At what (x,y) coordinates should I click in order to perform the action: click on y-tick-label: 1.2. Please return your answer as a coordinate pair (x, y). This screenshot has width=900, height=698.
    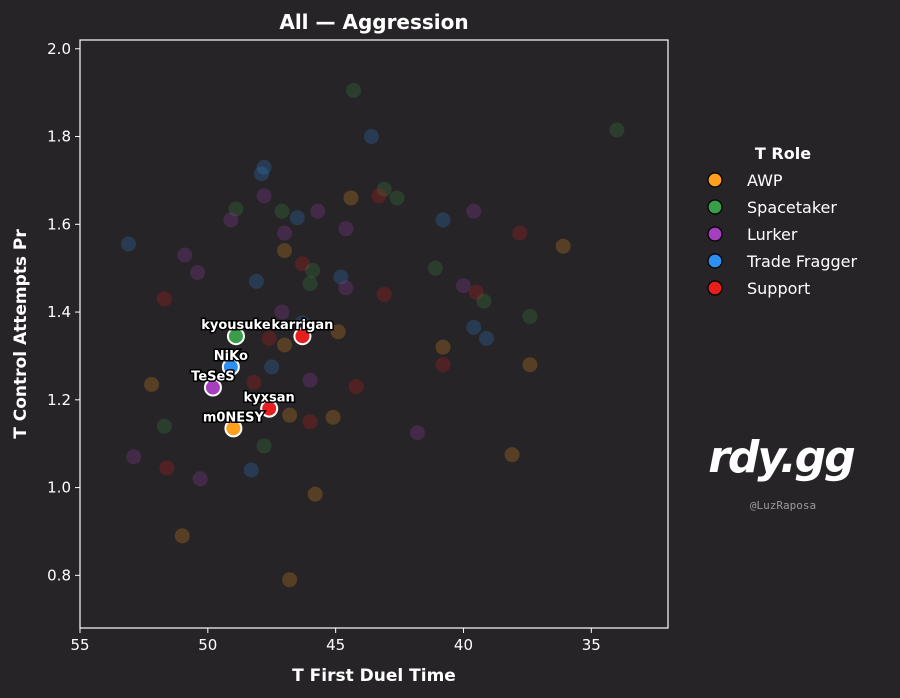
    Looking at the image, I should click on (59, 400).